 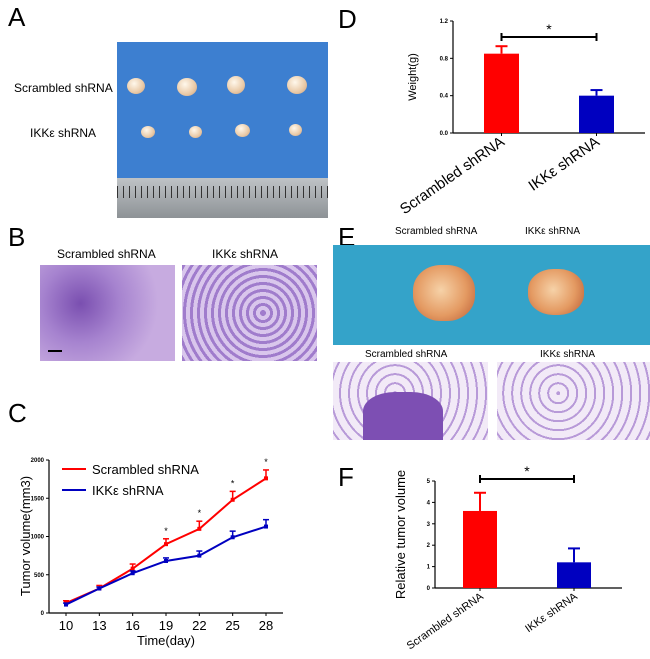 I want to click on ruler, so click(x=222, y=198).